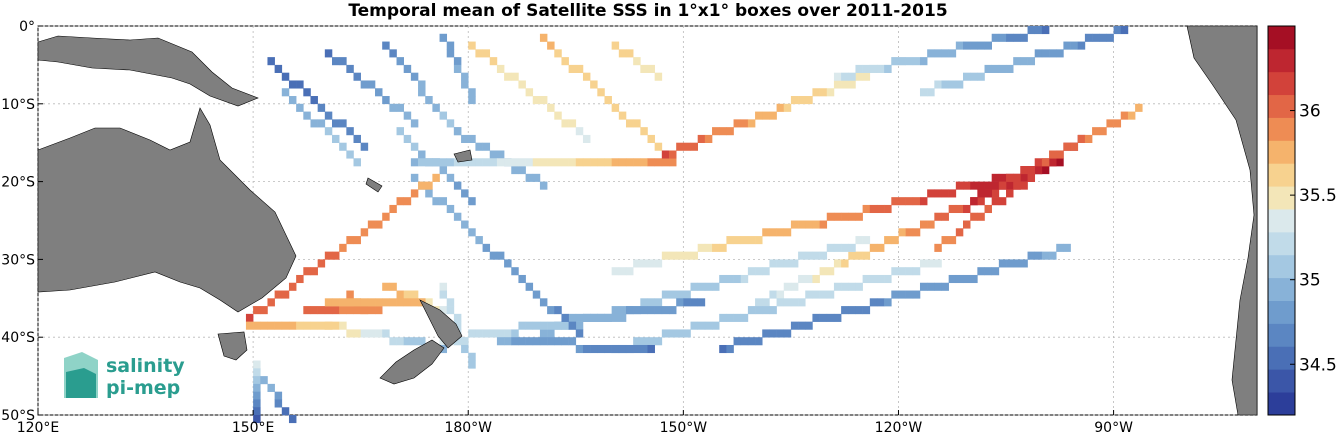 The width and height of the screenshot is (1343, 438). I want to click on south-america-land, so click(1222, 220).